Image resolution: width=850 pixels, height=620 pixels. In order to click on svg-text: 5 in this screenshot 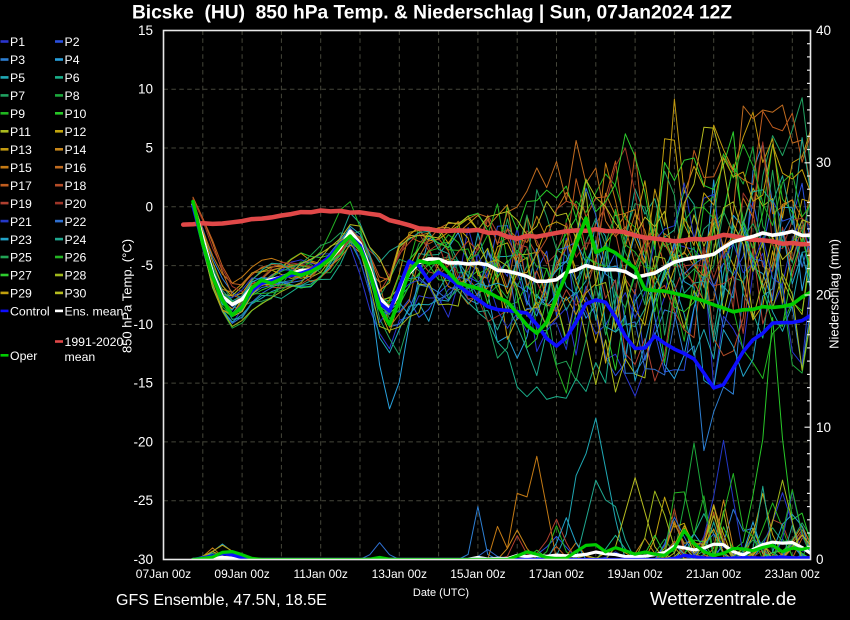, I will do `click(149, 148)`.